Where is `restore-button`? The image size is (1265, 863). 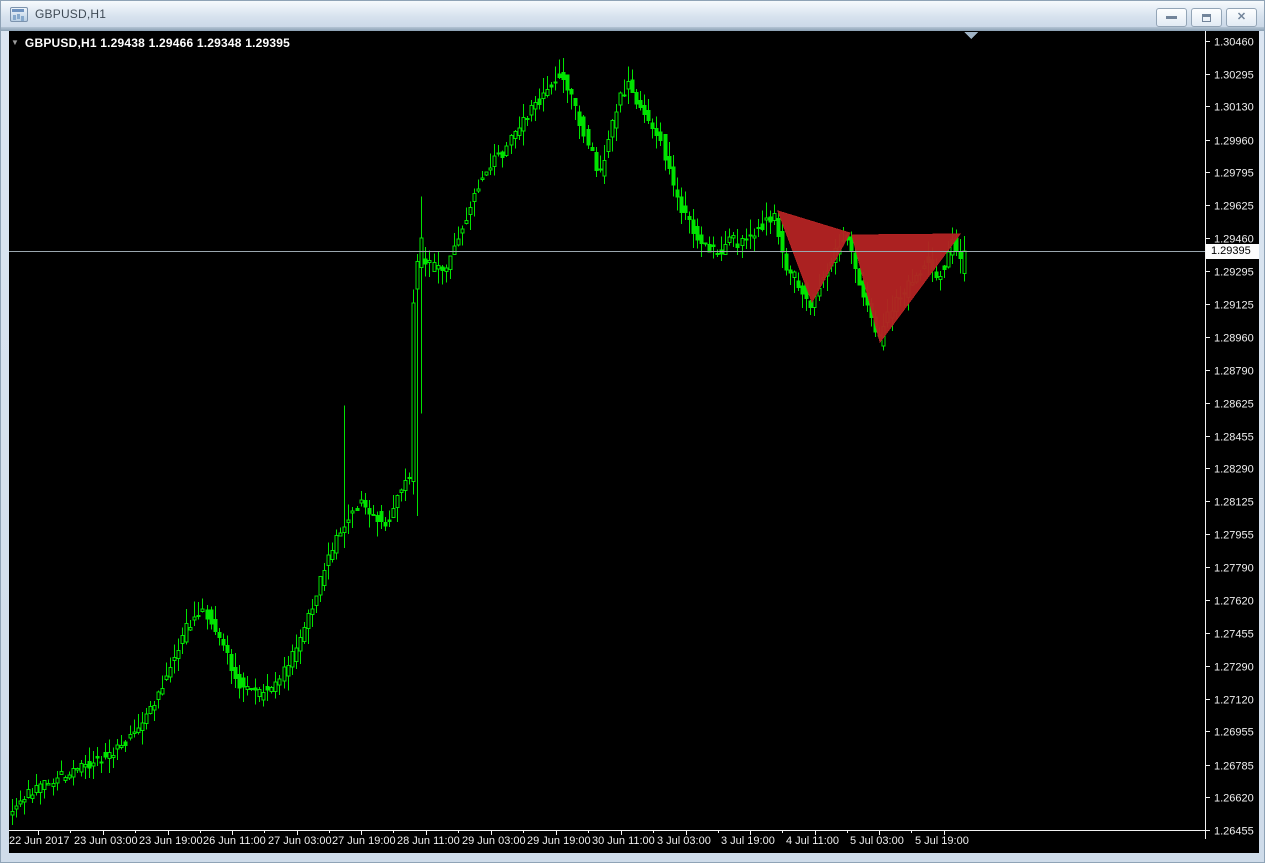
restore-button is located at coordinates (1206, 17).